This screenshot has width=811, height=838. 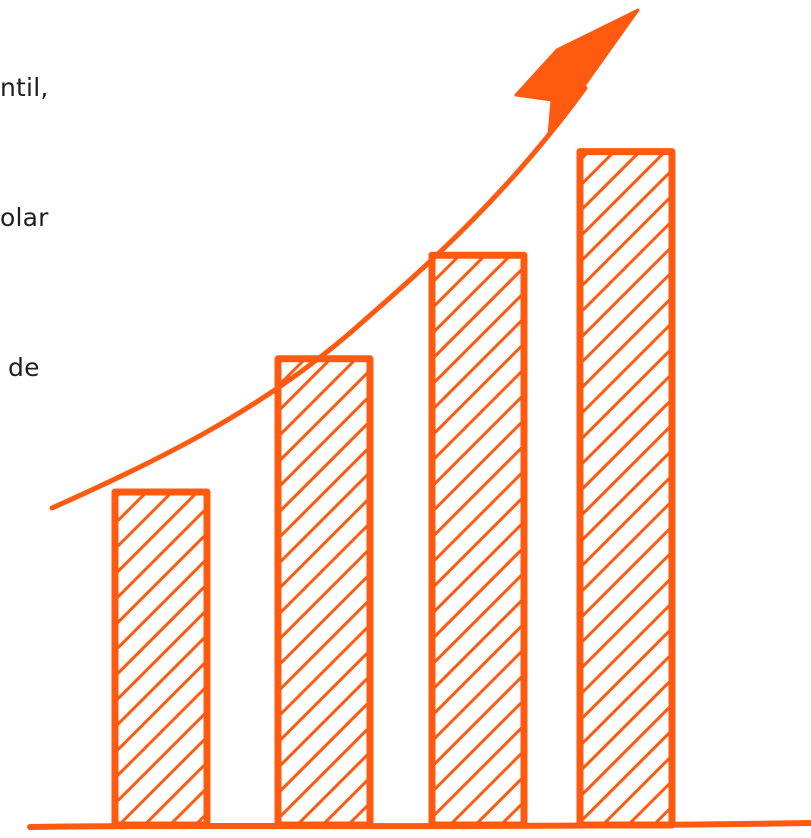 I want to click on baseline, so click(x=419, y=825).